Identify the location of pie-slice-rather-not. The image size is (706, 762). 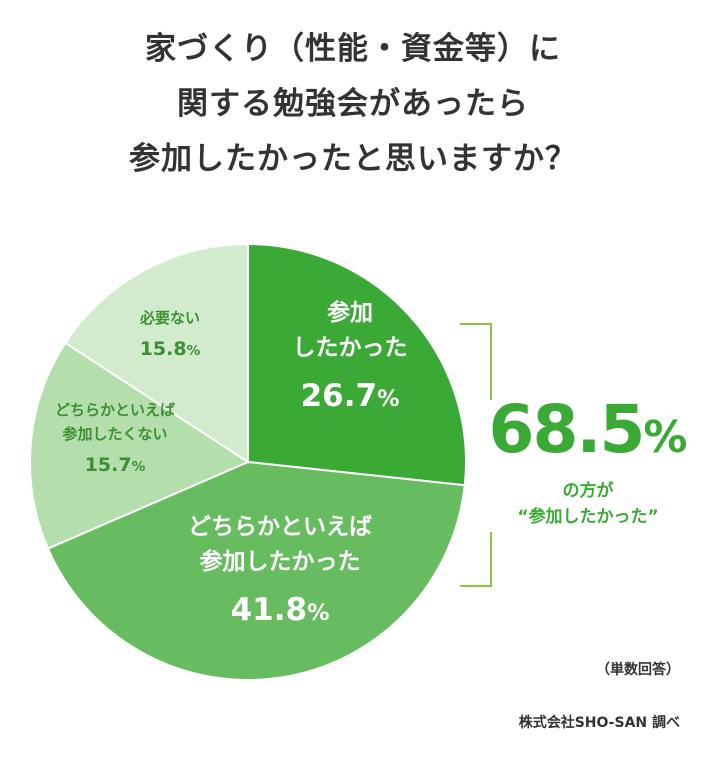
(140, 445).